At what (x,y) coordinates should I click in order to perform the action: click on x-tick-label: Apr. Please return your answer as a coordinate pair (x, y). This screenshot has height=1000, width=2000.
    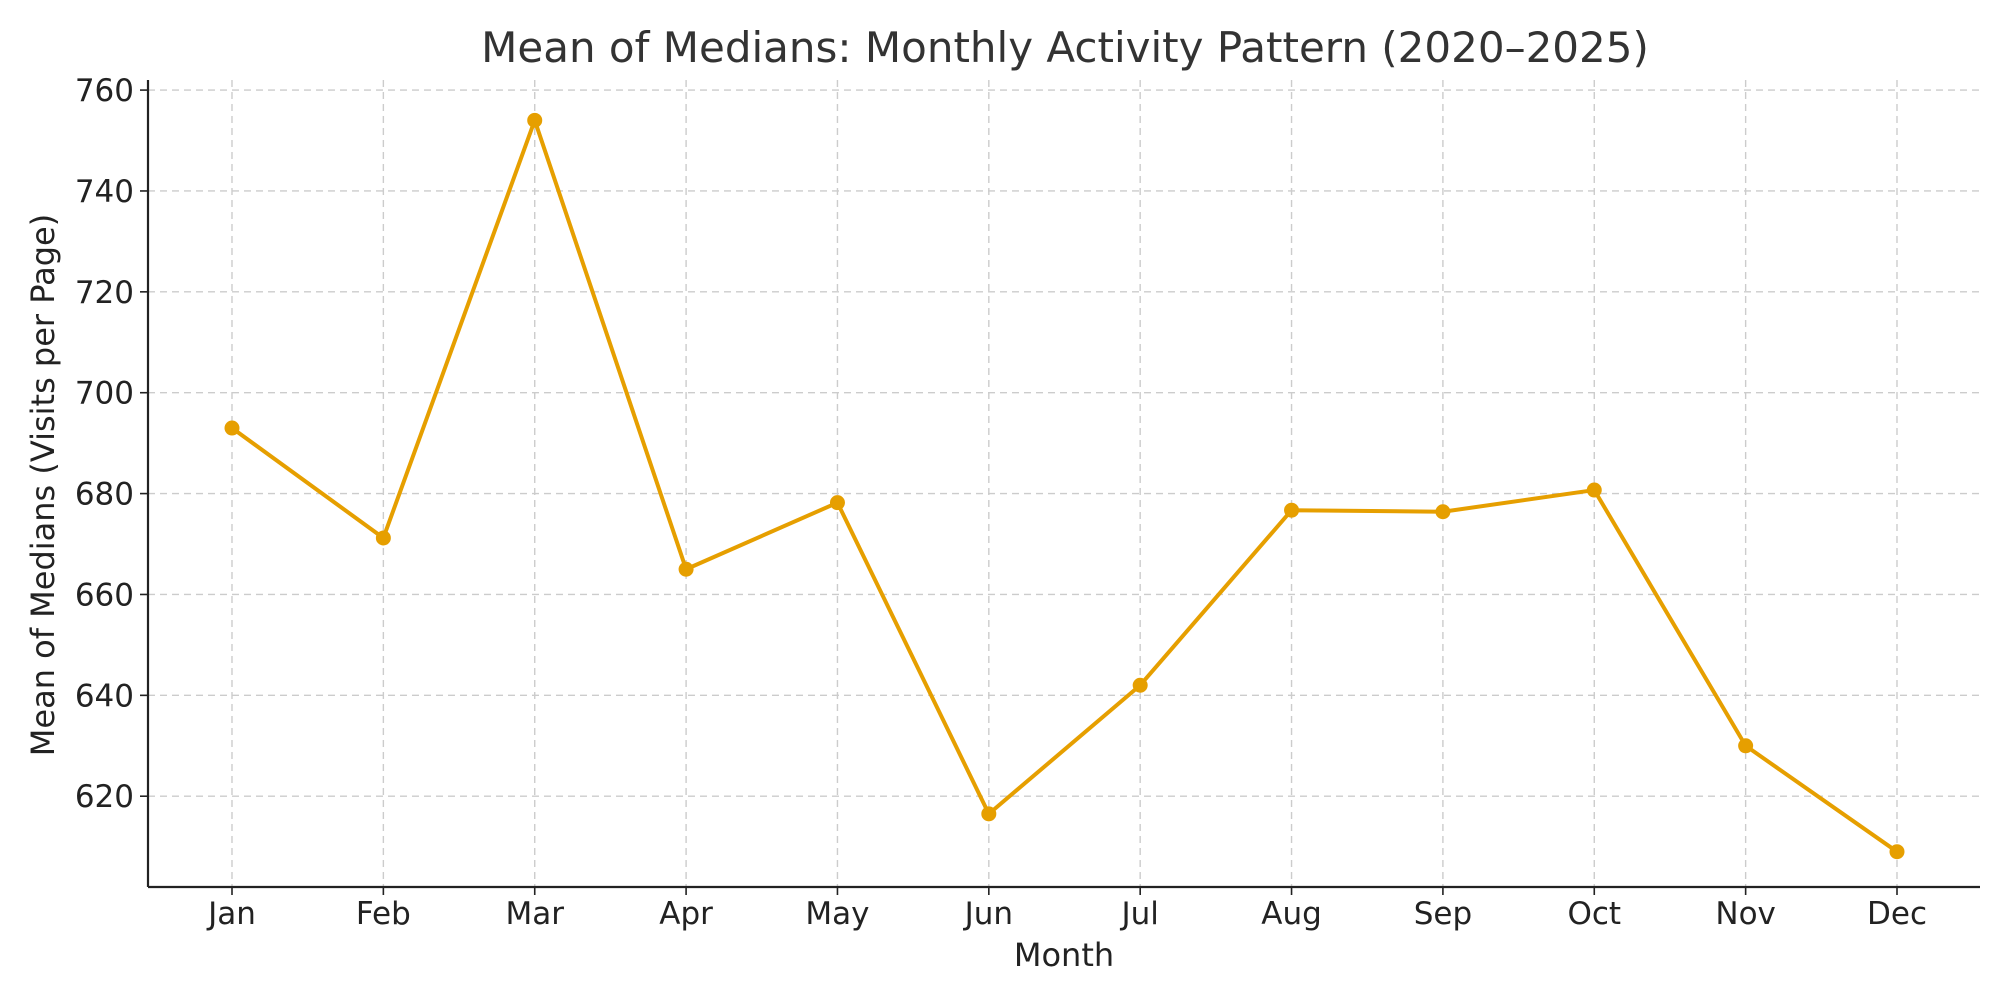
    Looking at the image, I should click on (686, 914).